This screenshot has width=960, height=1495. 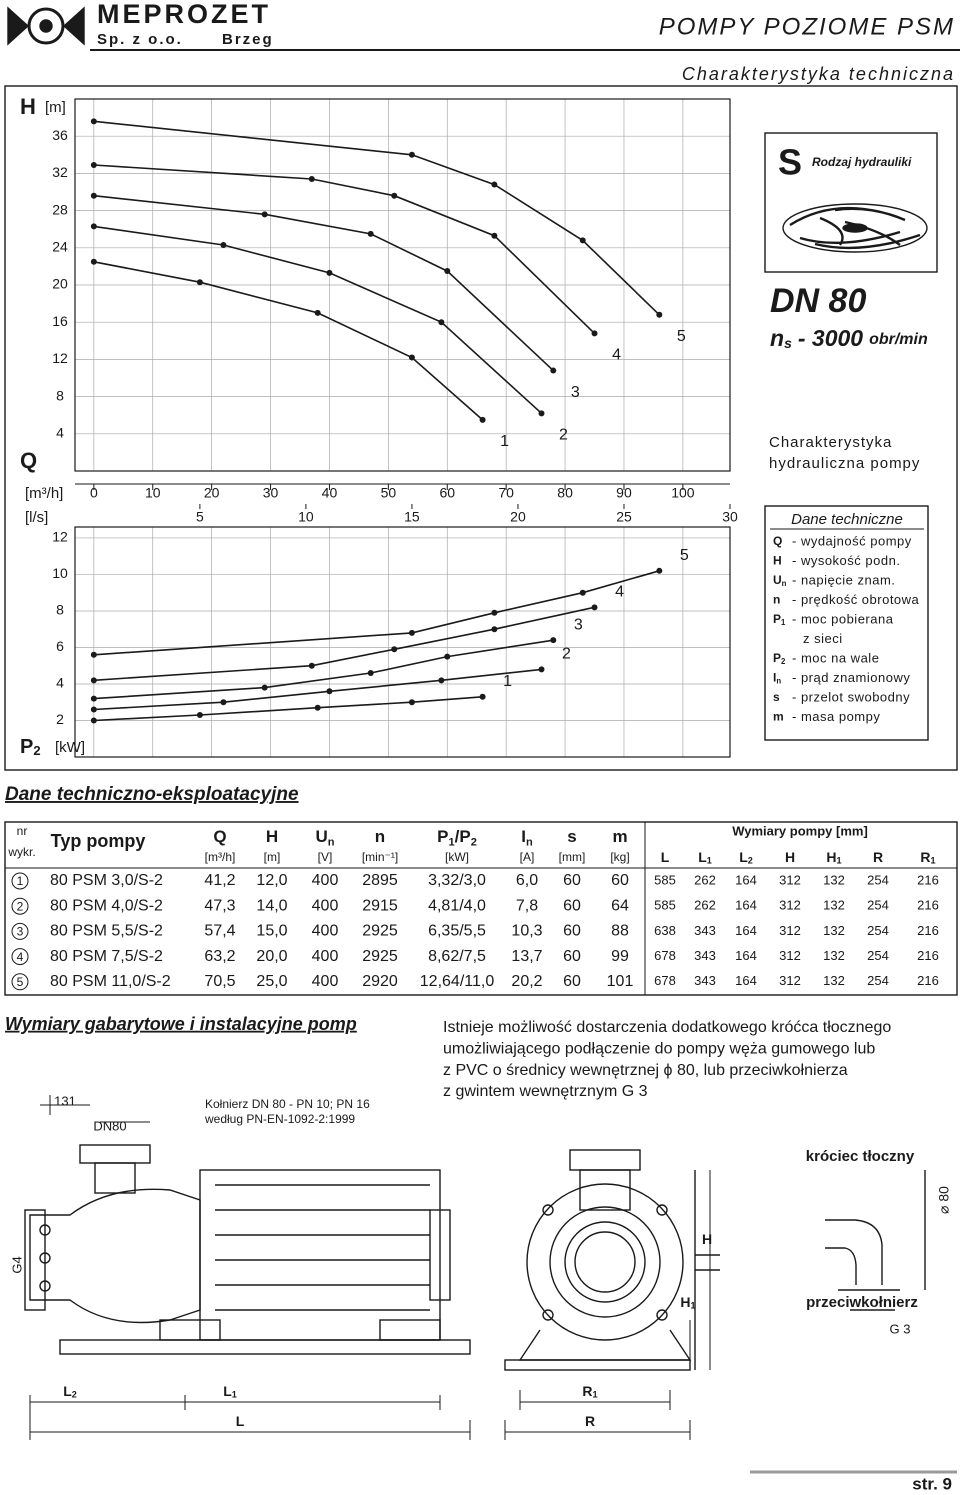 What do you see at coordinates (20, 982) in the screenshot?
I see `row-number: 5` at bounding box center [20, 982].